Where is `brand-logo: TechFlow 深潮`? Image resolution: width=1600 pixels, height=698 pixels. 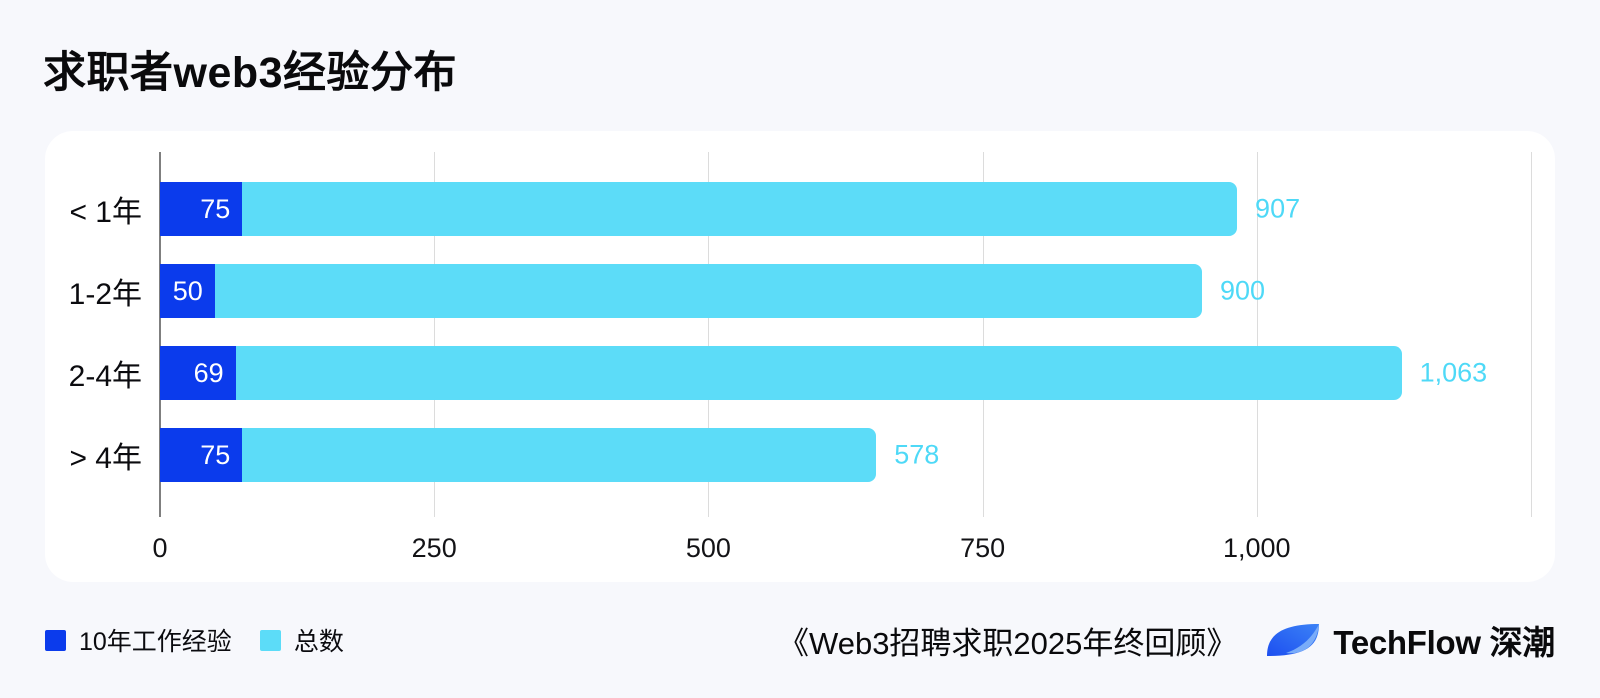 brand-logo: TechFlow 深潮 is located at coordinates (1410, 640).